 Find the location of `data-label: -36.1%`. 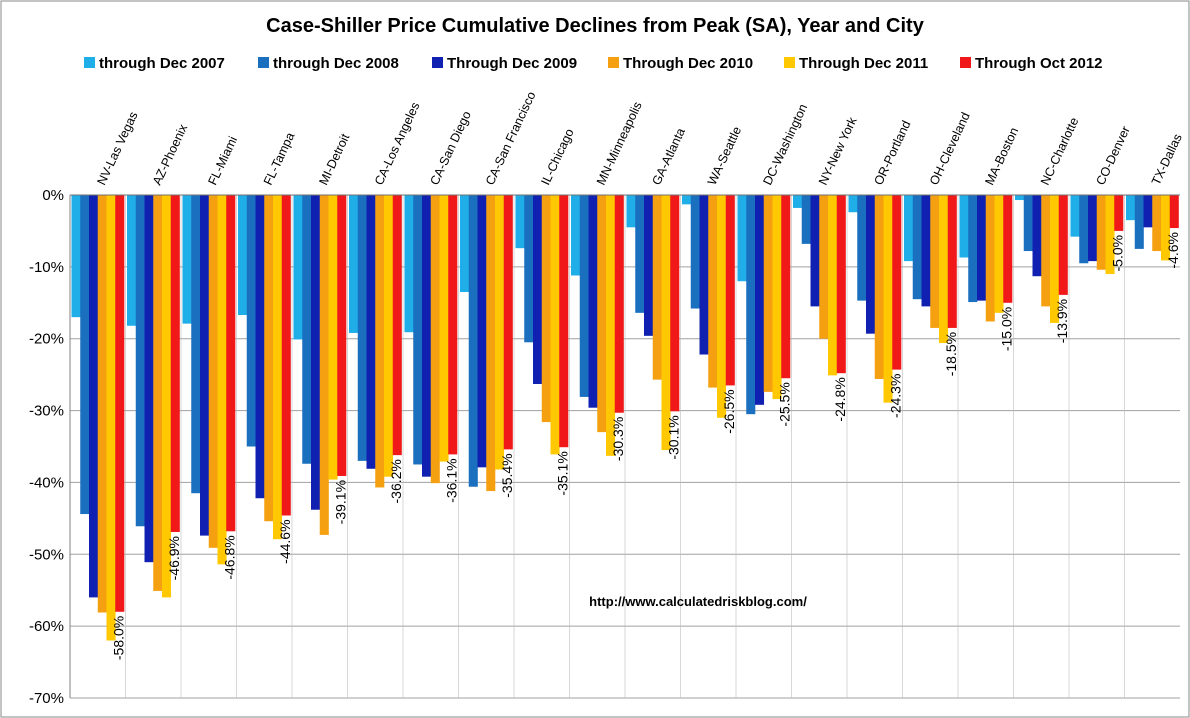

data-label: -36.1% is located at coordinates (452, 480).